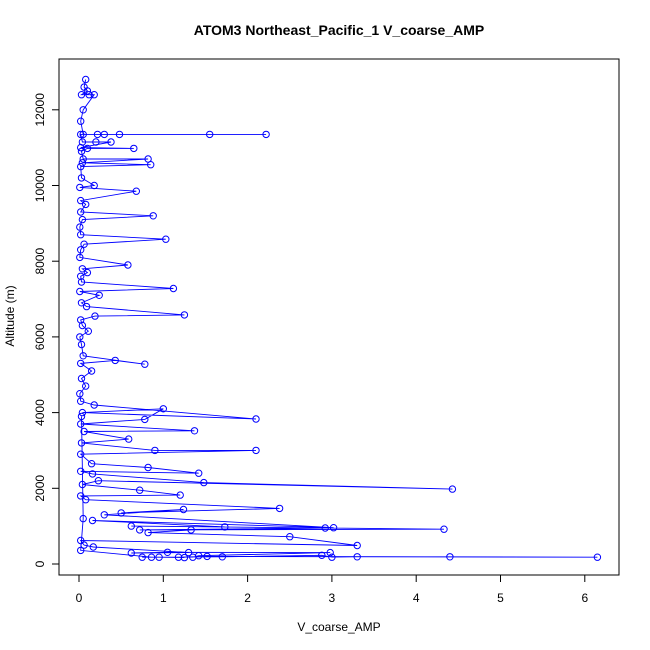  I want to click on x-tick-label: 1, so click(163, 598).